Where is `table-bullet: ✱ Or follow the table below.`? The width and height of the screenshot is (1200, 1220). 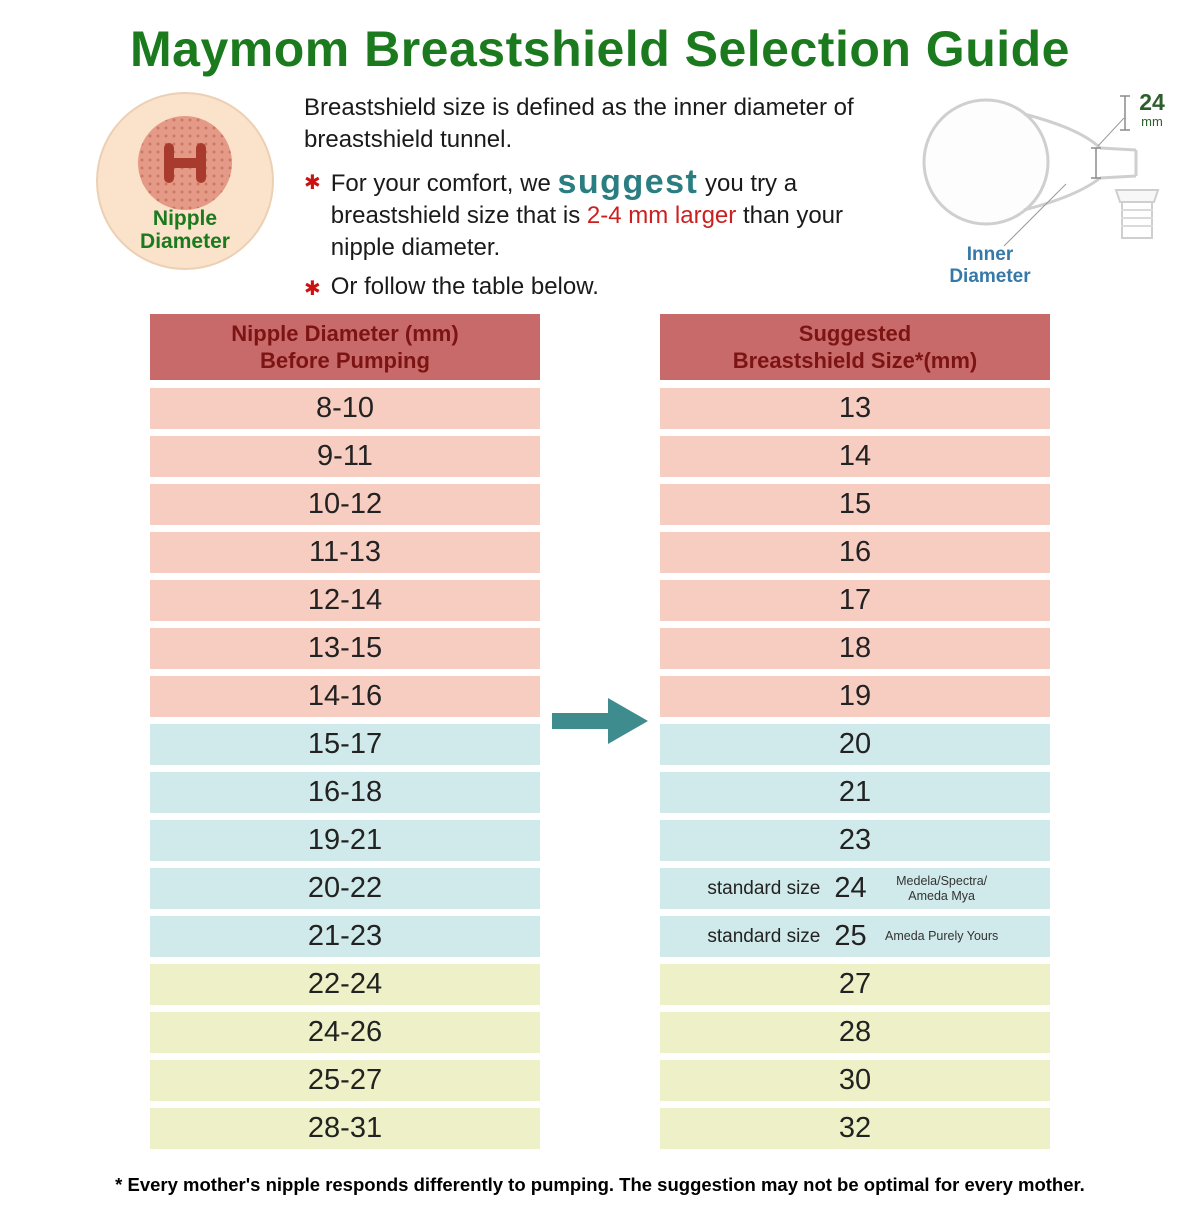 table-bullet: ✱ Or follow the table below. is located at coordinates (600, 287).